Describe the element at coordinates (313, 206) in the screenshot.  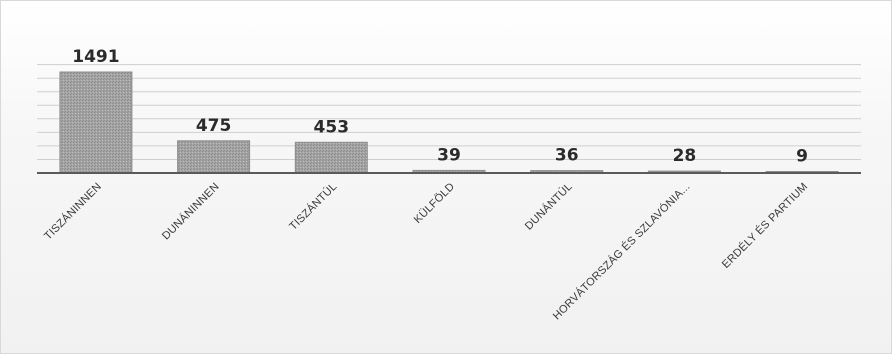
I see `category-label-3: TISZÁNTÚL` at that location.